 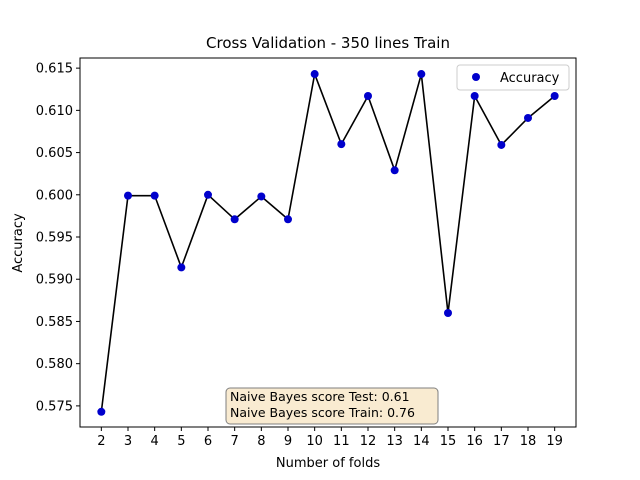 What do you see at coordinates (54, 69) in the screenshot?
I see `y-tick-label: 0.615` at bounding box center [54, 69].